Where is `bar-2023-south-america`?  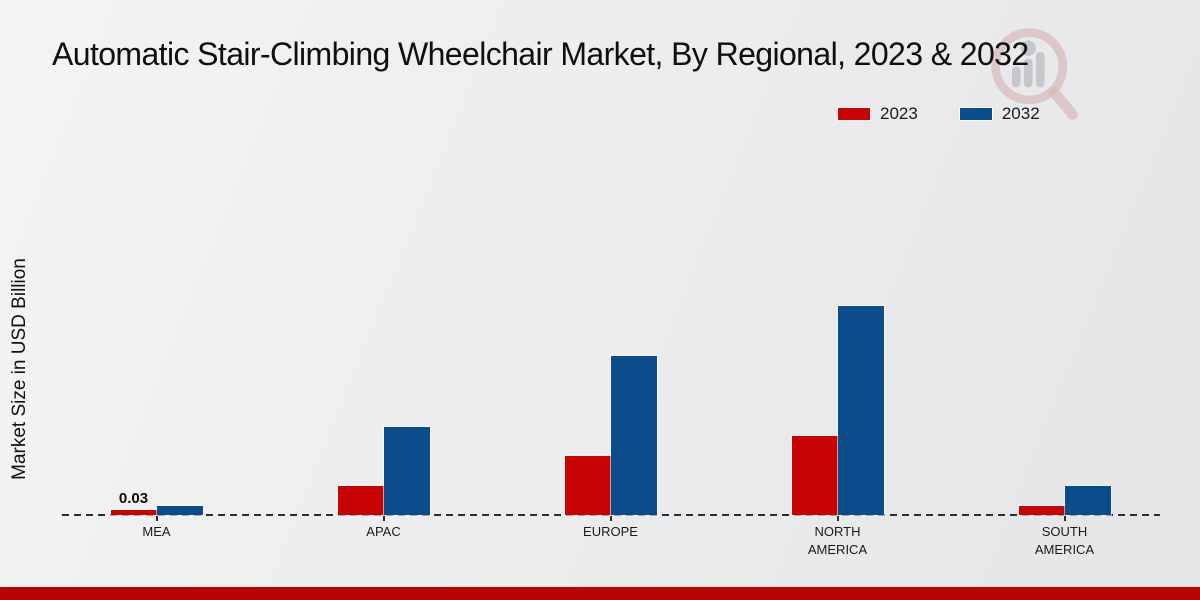 bar-2023-south-america is located at coordinates (1041, 510).